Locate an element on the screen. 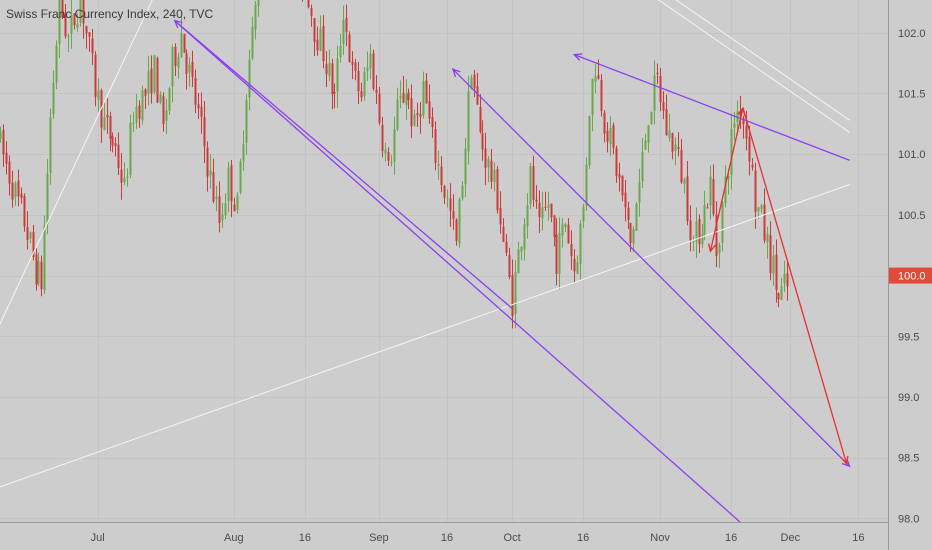 This screenshot has width=932, height=550. x-tick-label: 16 is located at coordinates (447, 538).